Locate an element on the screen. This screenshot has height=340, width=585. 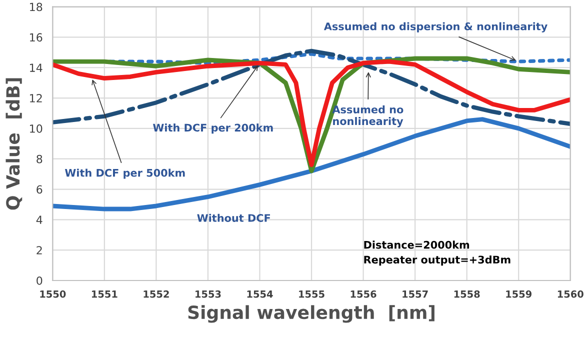
annotation: Distance=2000km Repeater output=+3dBm is located at coordinates (437, 253).